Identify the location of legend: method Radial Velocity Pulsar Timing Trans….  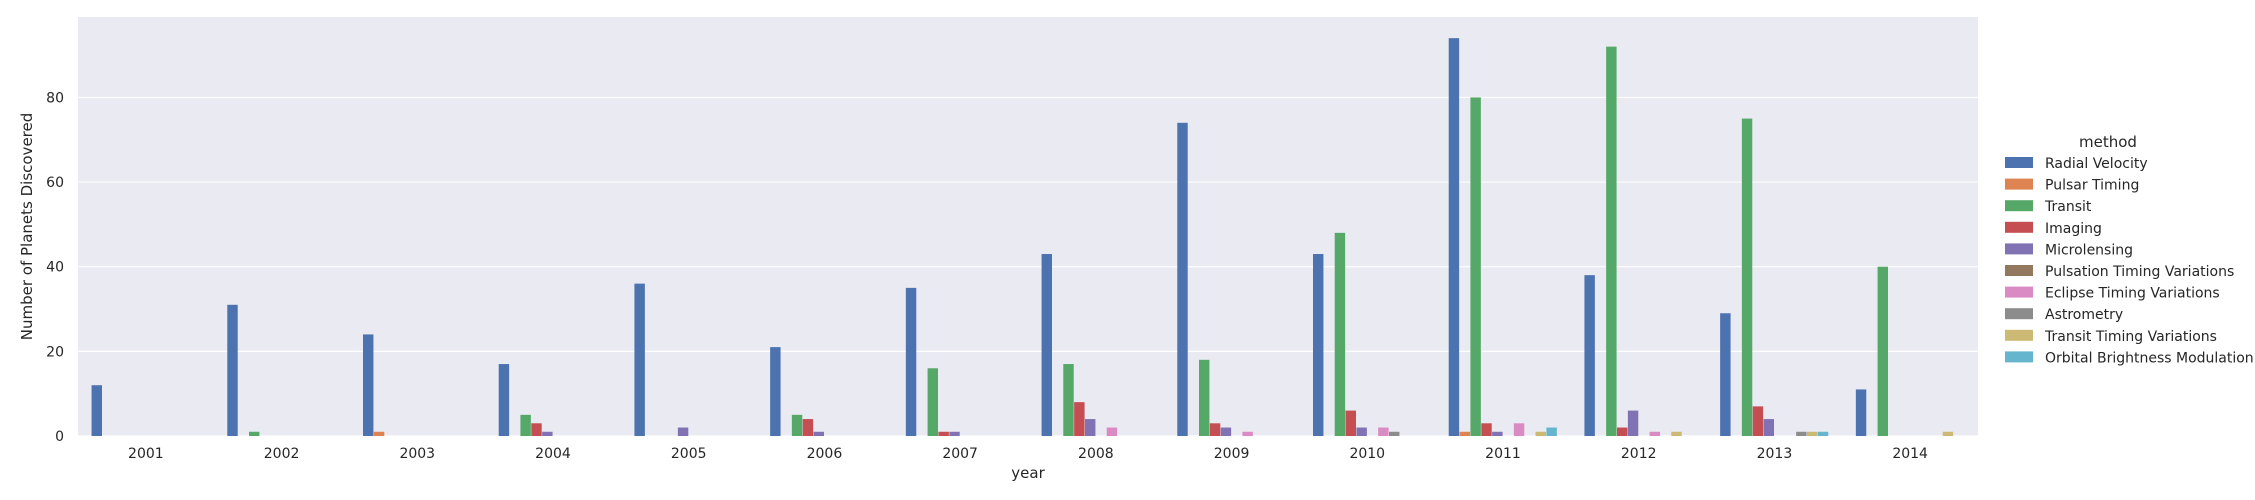
(2129, 249).